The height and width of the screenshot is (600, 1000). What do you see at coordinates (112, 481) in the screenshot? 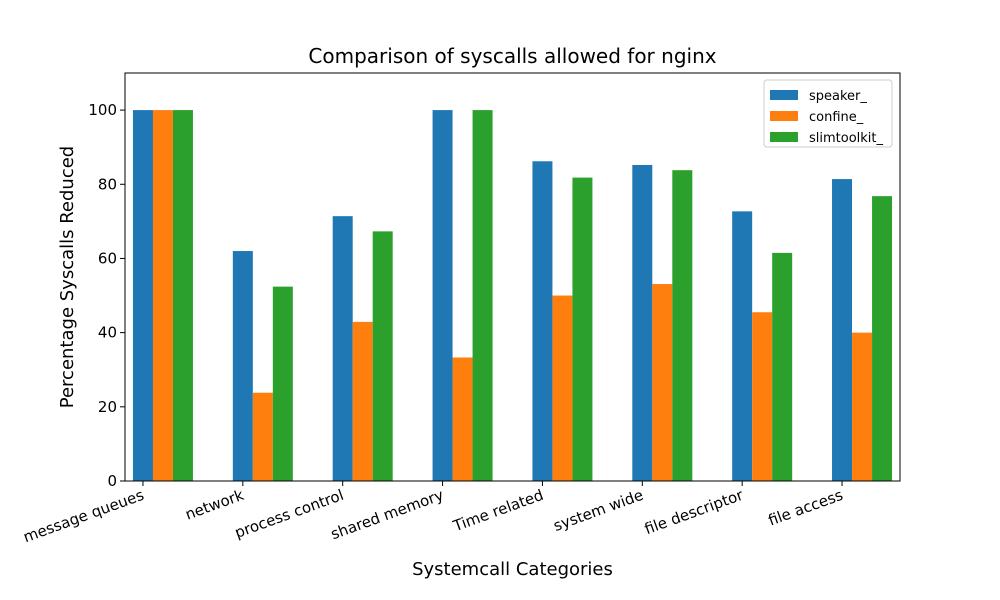
I see `y-tick-label: 0` at bounding box center [112, 481].